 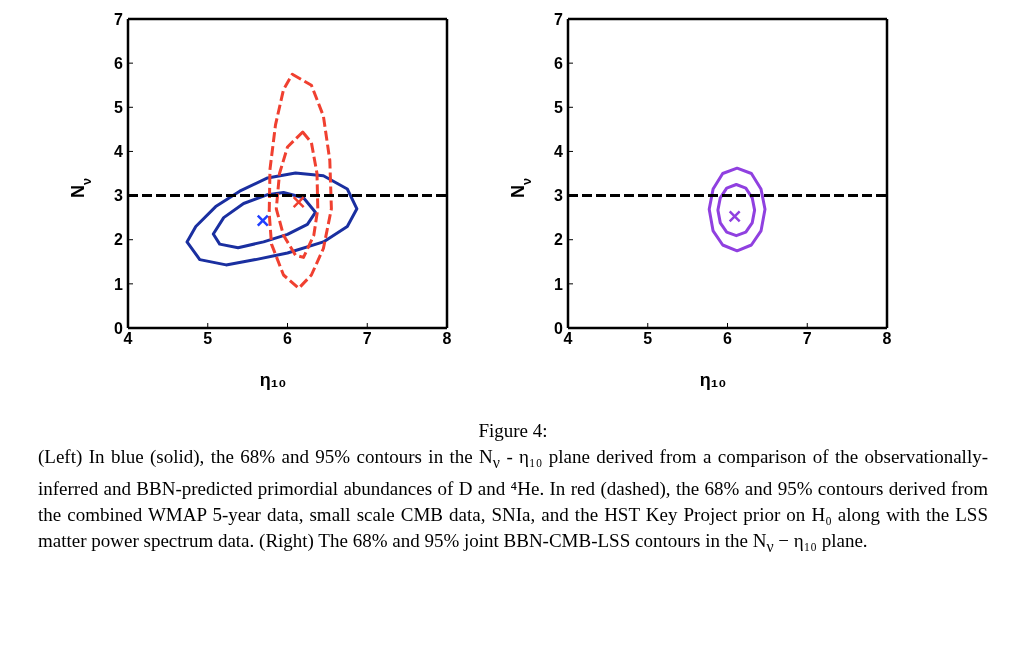 I want to click on caption: Figure 4:, so click(x=513, y=431).